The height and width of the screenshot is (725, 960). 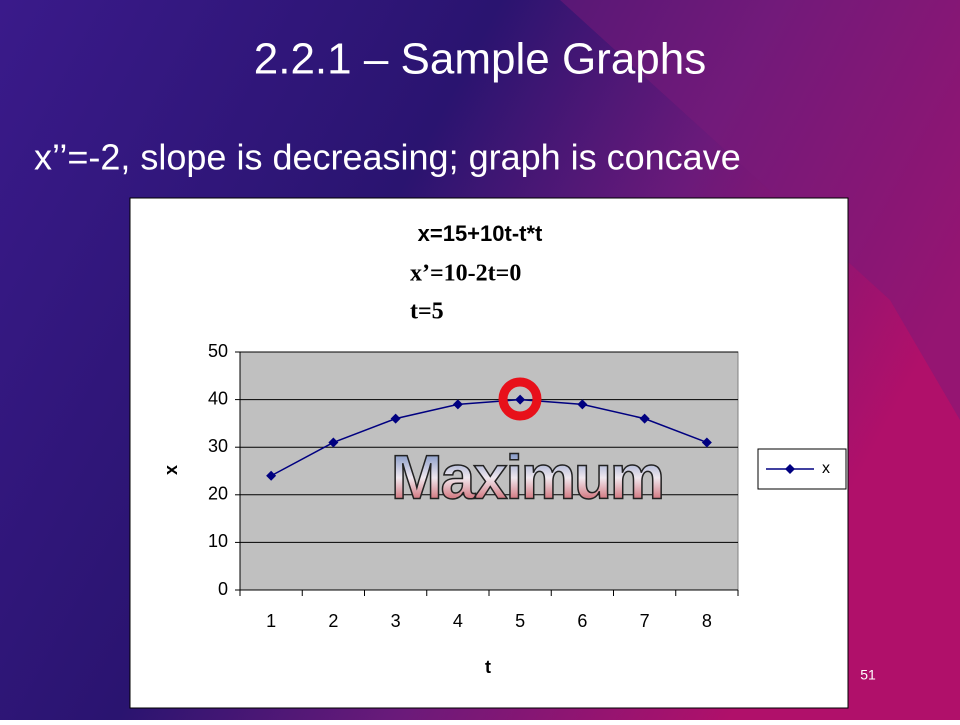 I want to click on x-tick-label: 2, so click(x=333, y=621).